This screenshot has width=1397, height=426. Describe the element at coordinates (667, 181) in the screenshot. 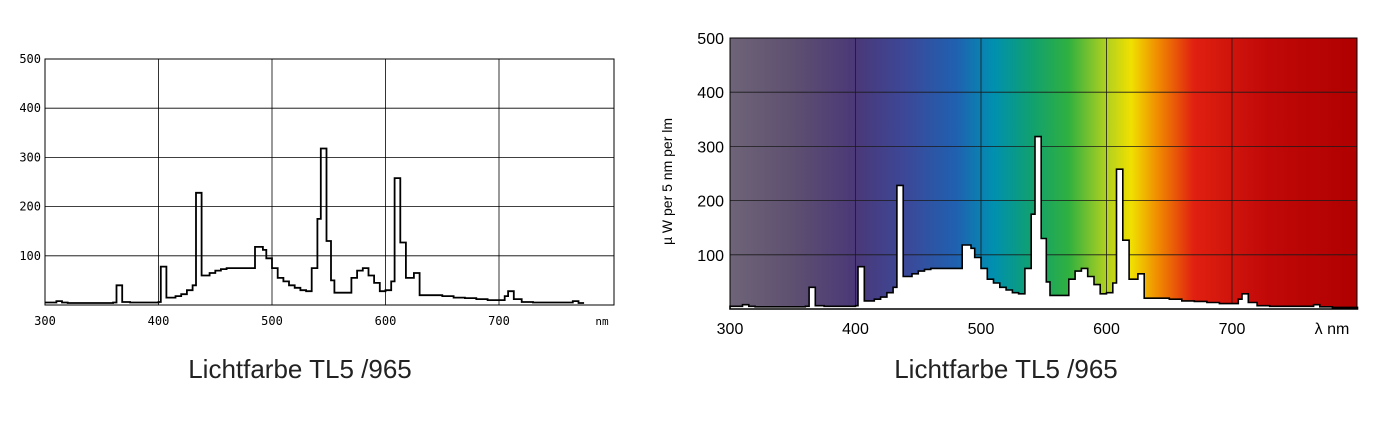

I see `y-axis-label: µ W per 5 nm per lm` at that location.